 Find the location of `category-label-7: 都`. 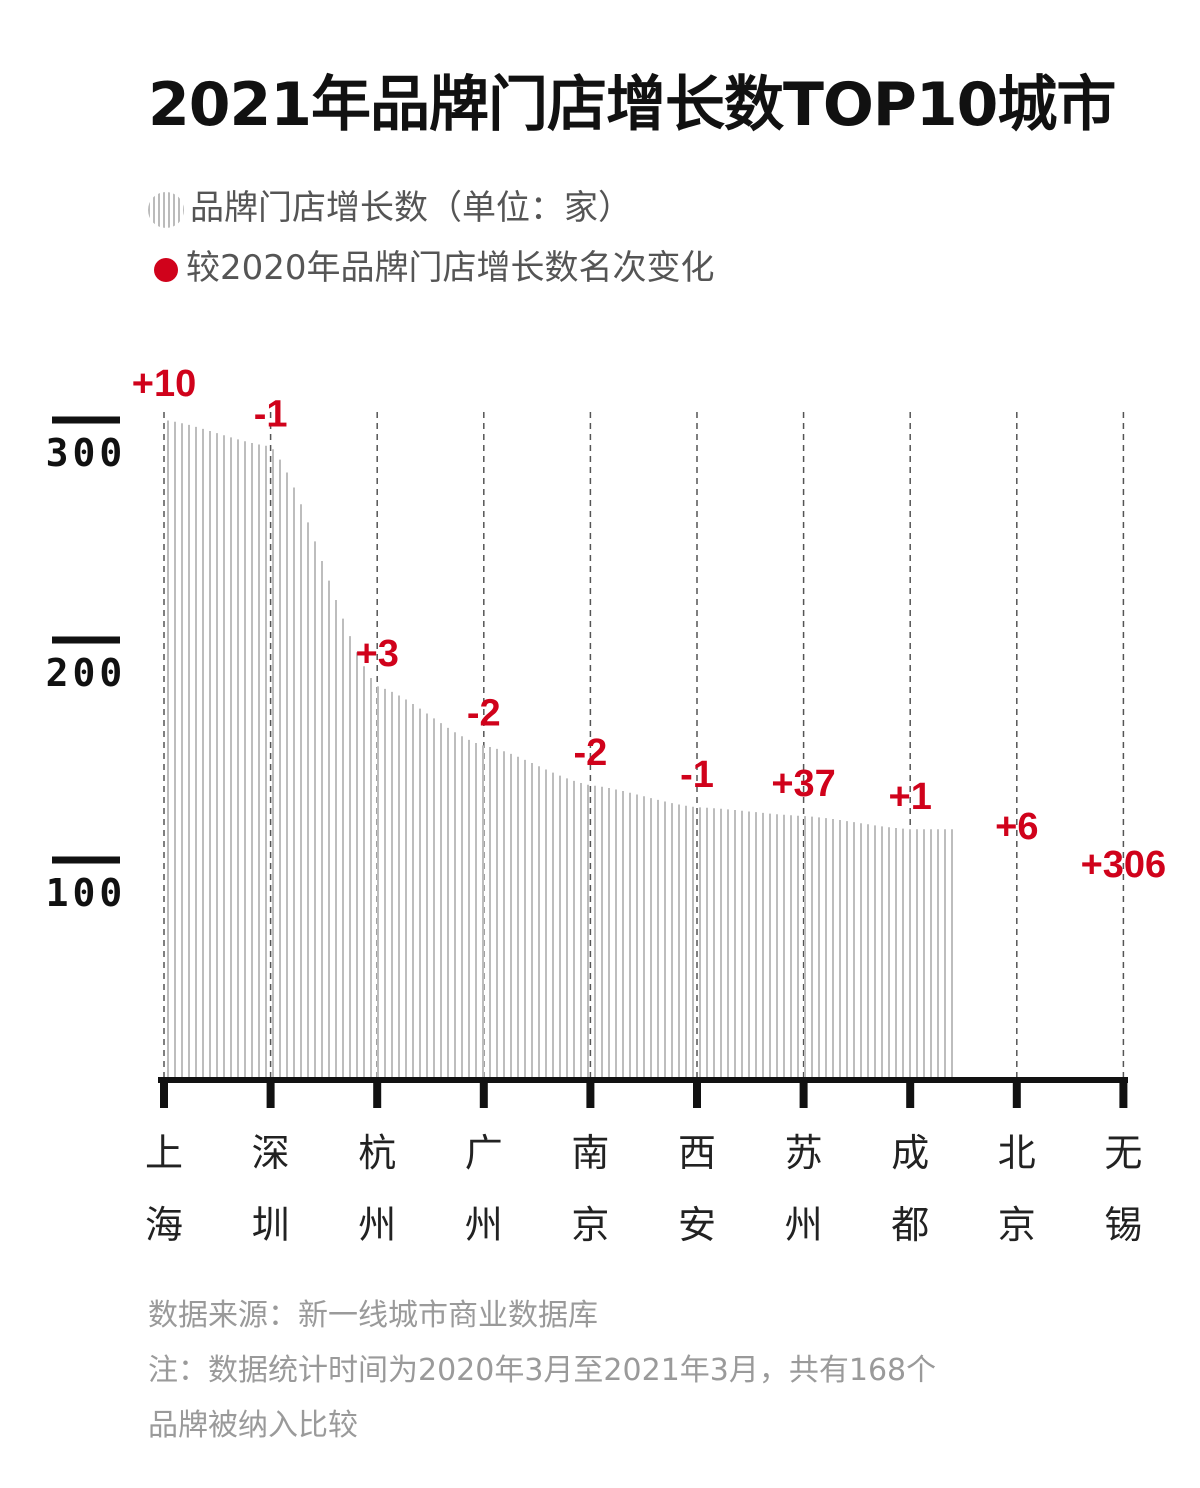

category-label-7: 都 is located at coordinates (910, 1225).